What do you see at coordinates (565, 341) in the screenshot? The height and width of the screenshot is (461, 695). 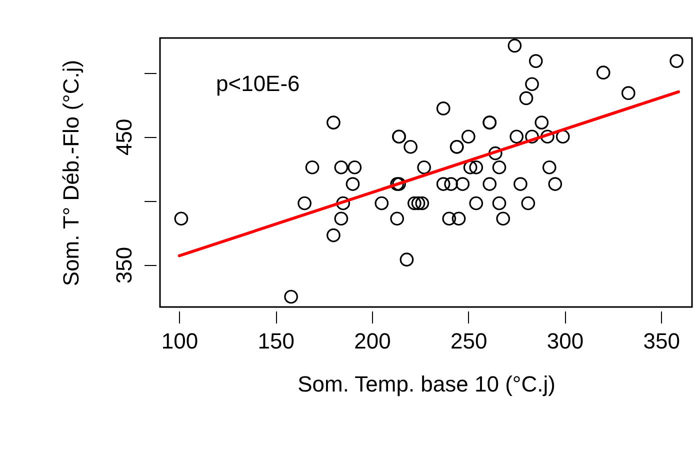 I see `x-tick-label: 300` at bounding box center [565, 341].